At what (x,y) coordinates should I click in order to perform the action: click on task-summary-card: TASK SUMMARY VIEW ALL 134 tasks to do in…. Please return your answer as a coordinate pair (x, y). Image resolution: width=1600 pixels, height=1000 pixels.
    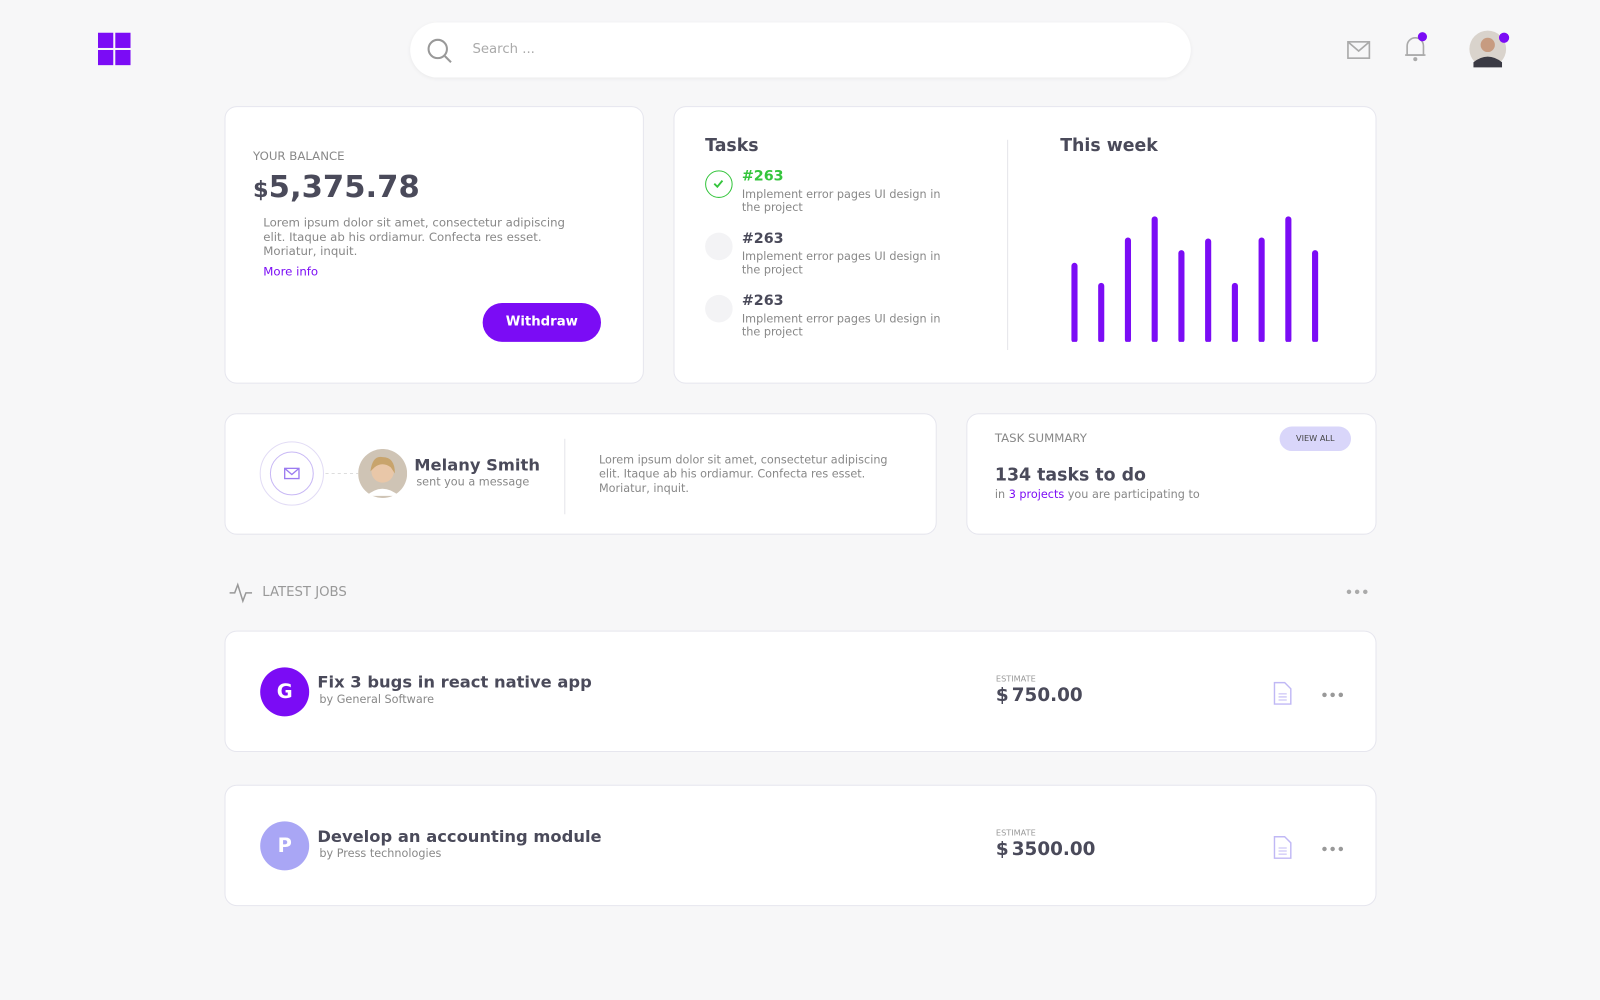
    Looking at the image, I should click on (1171, 474).